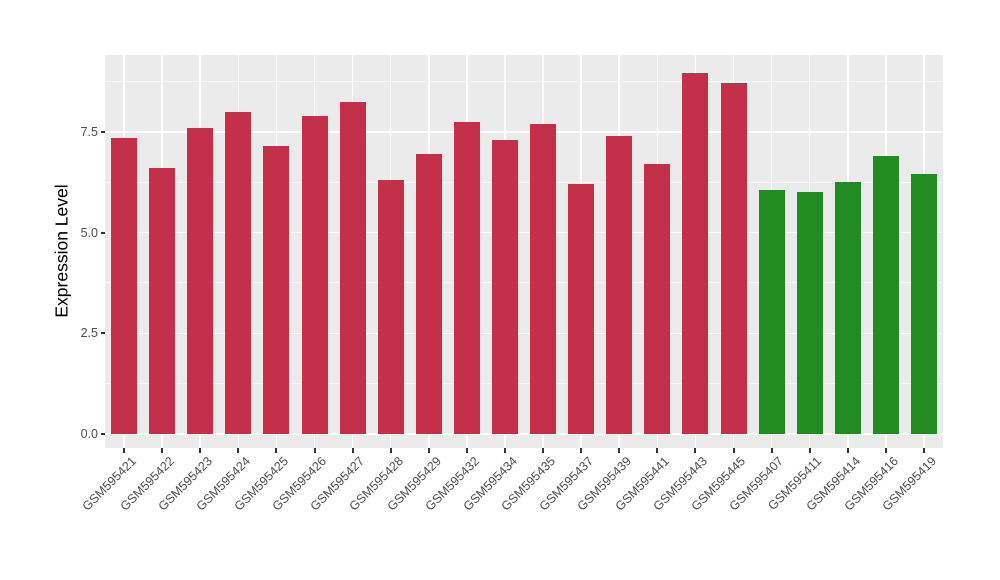  I want to click on bar-GSM595411, so click(809, 313).